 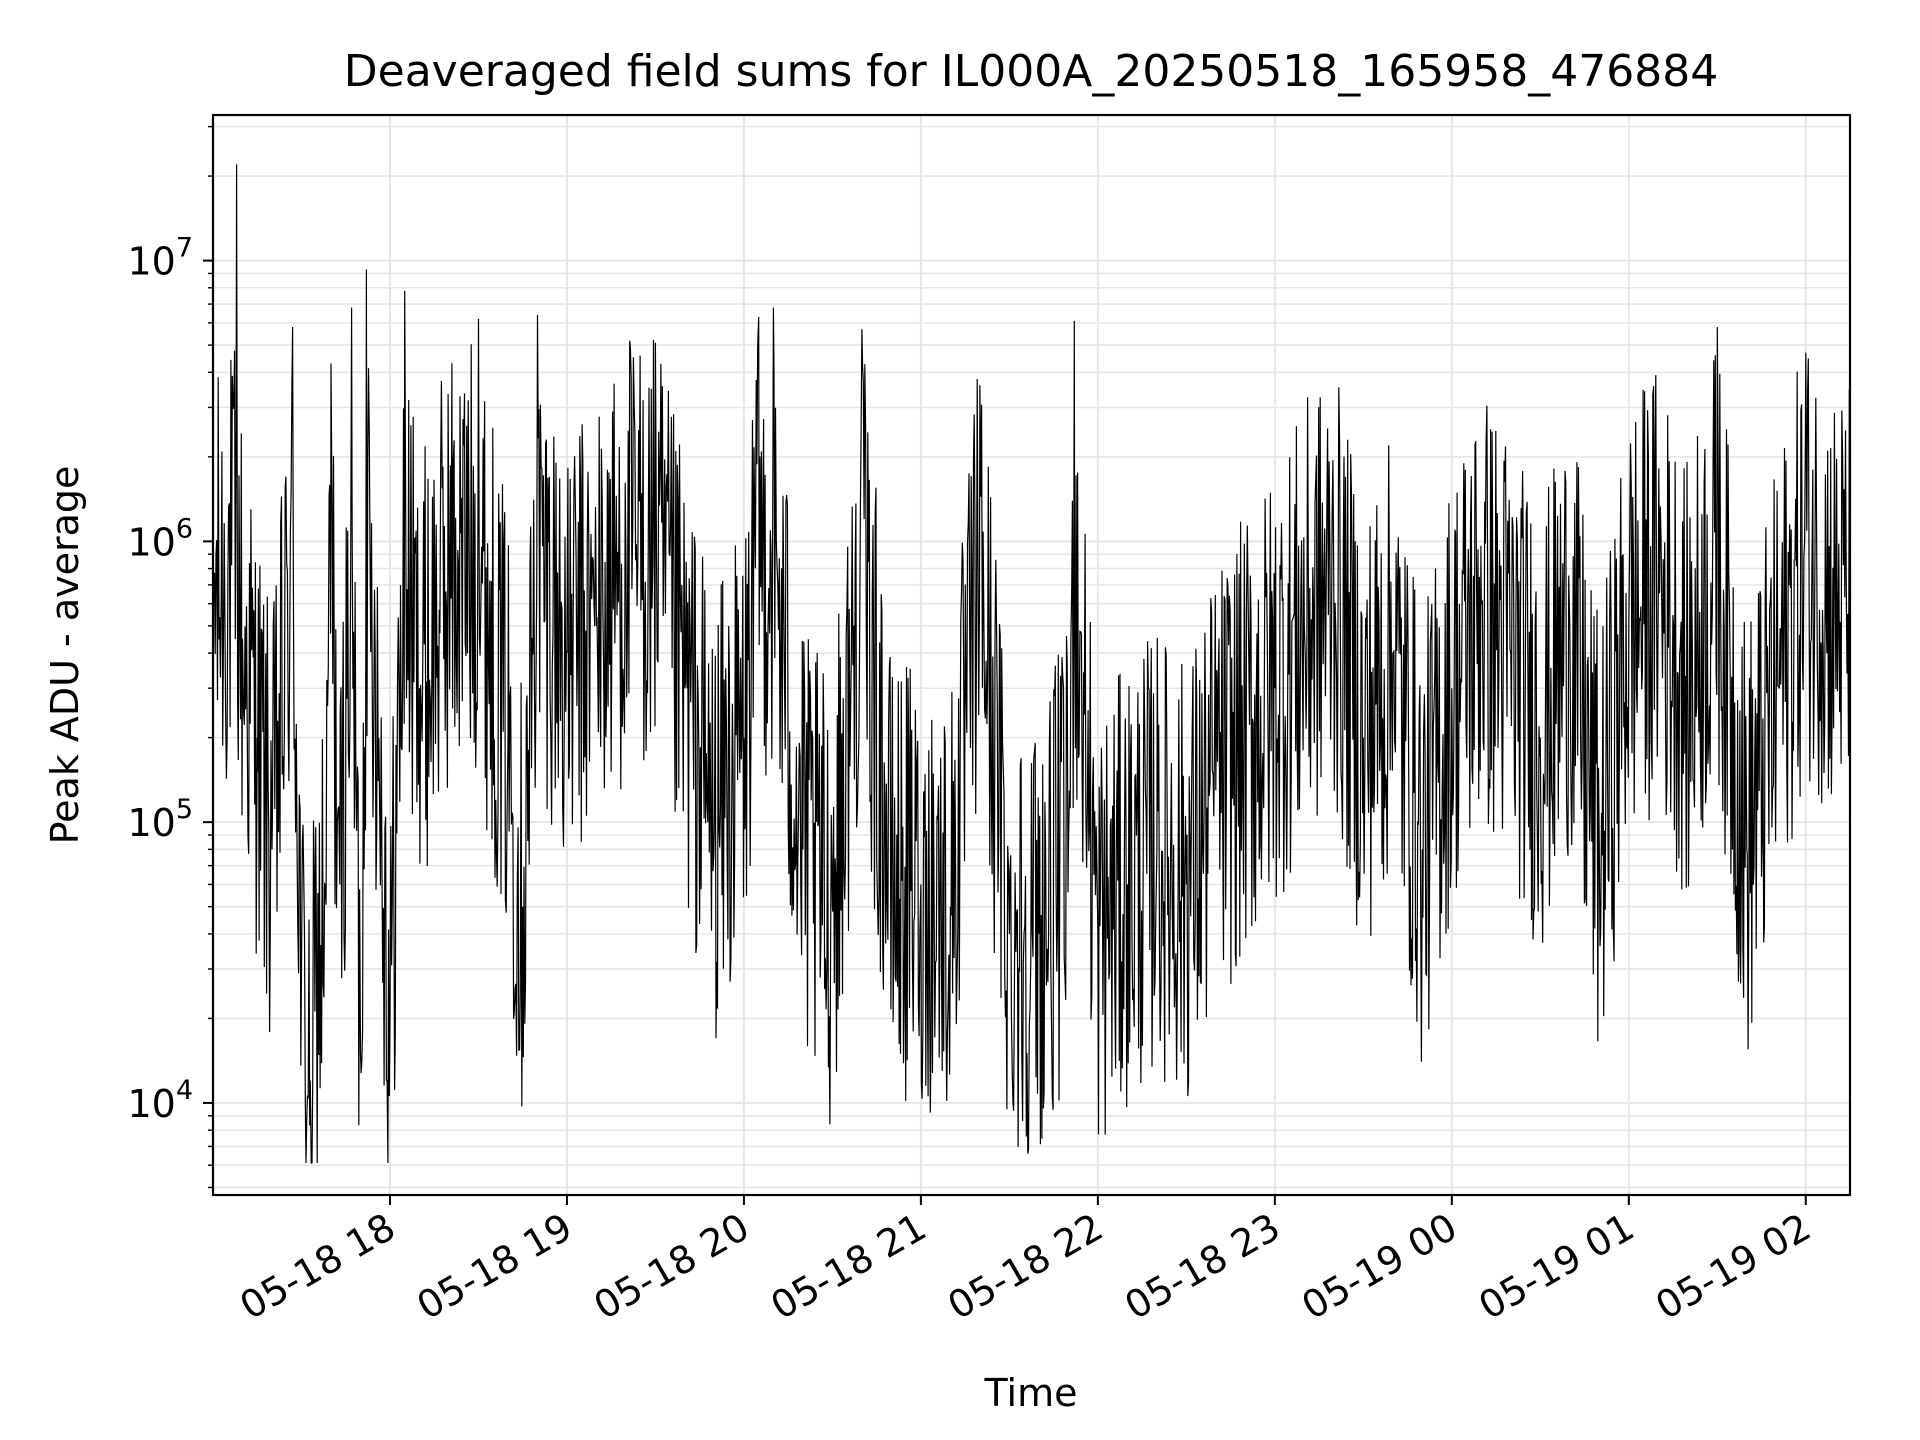 What do you see at coordinates (318, 1267) in the screenshot?
I see `x-tick-label: 05-18 18` at bounding box center [318, 1267].